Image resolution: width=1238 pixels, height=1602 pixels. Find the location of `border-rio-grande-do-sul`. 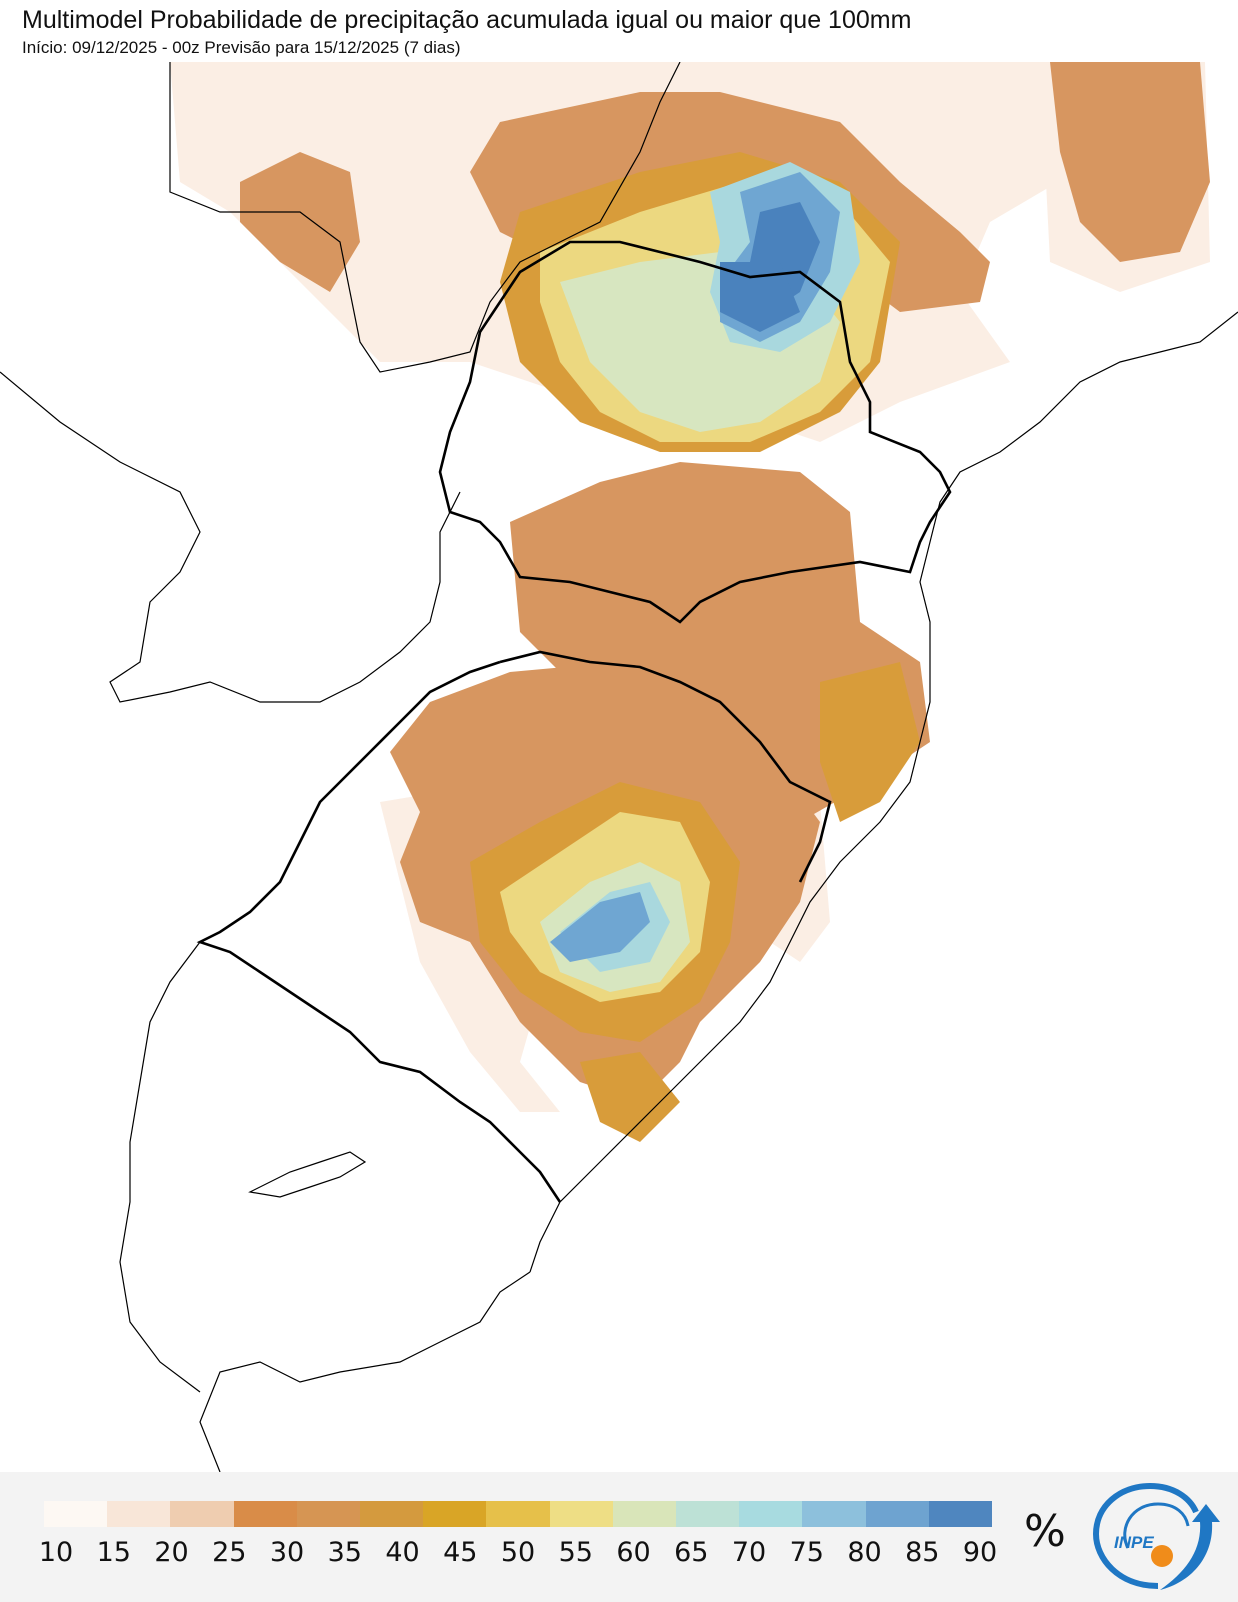

border-rio-grande-do-sul is located at coordinates (379, 931).